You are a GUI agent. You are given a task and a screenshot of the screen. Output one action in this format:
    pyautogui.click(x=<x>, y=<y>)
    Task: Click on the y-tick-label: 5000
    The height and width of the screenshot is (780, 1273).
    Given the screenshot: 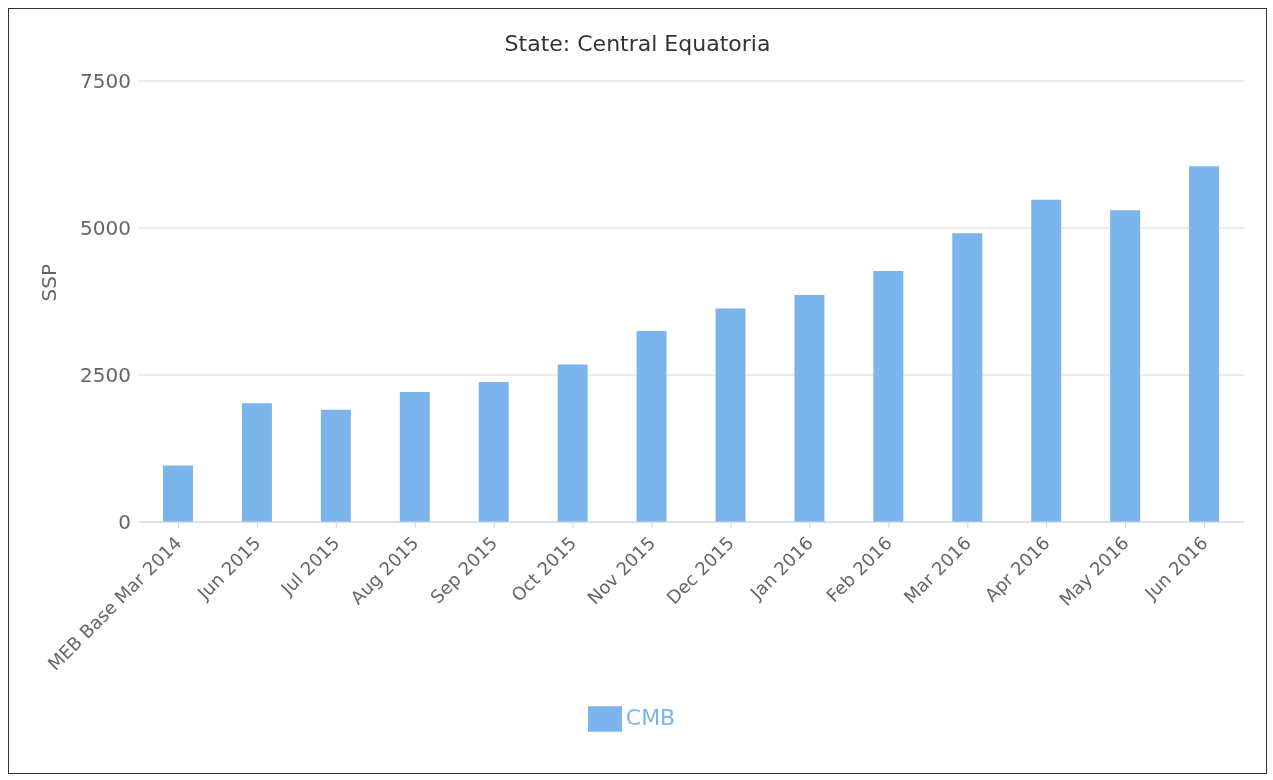 What is the action you would take?
    pyautogui.click(x=105, y=228)
    